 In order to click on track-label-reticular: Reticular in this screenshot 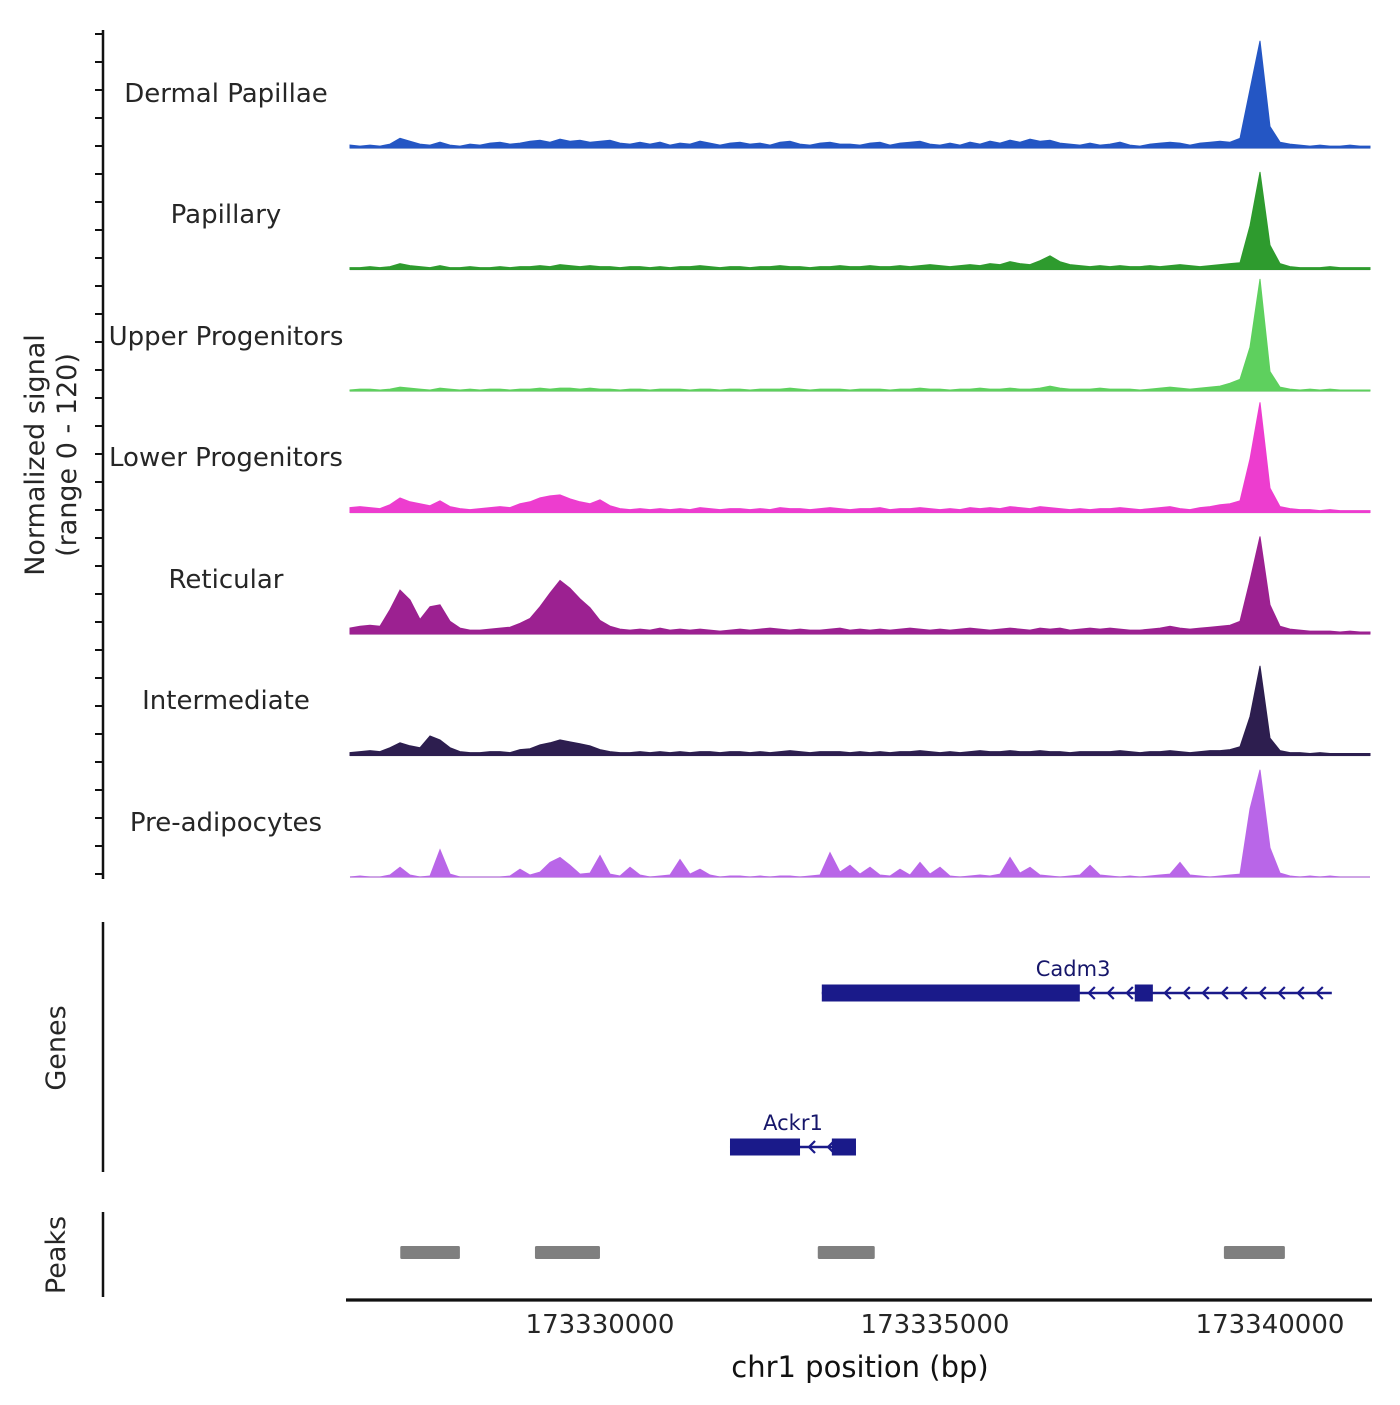, I will do `click(226, 580)`.